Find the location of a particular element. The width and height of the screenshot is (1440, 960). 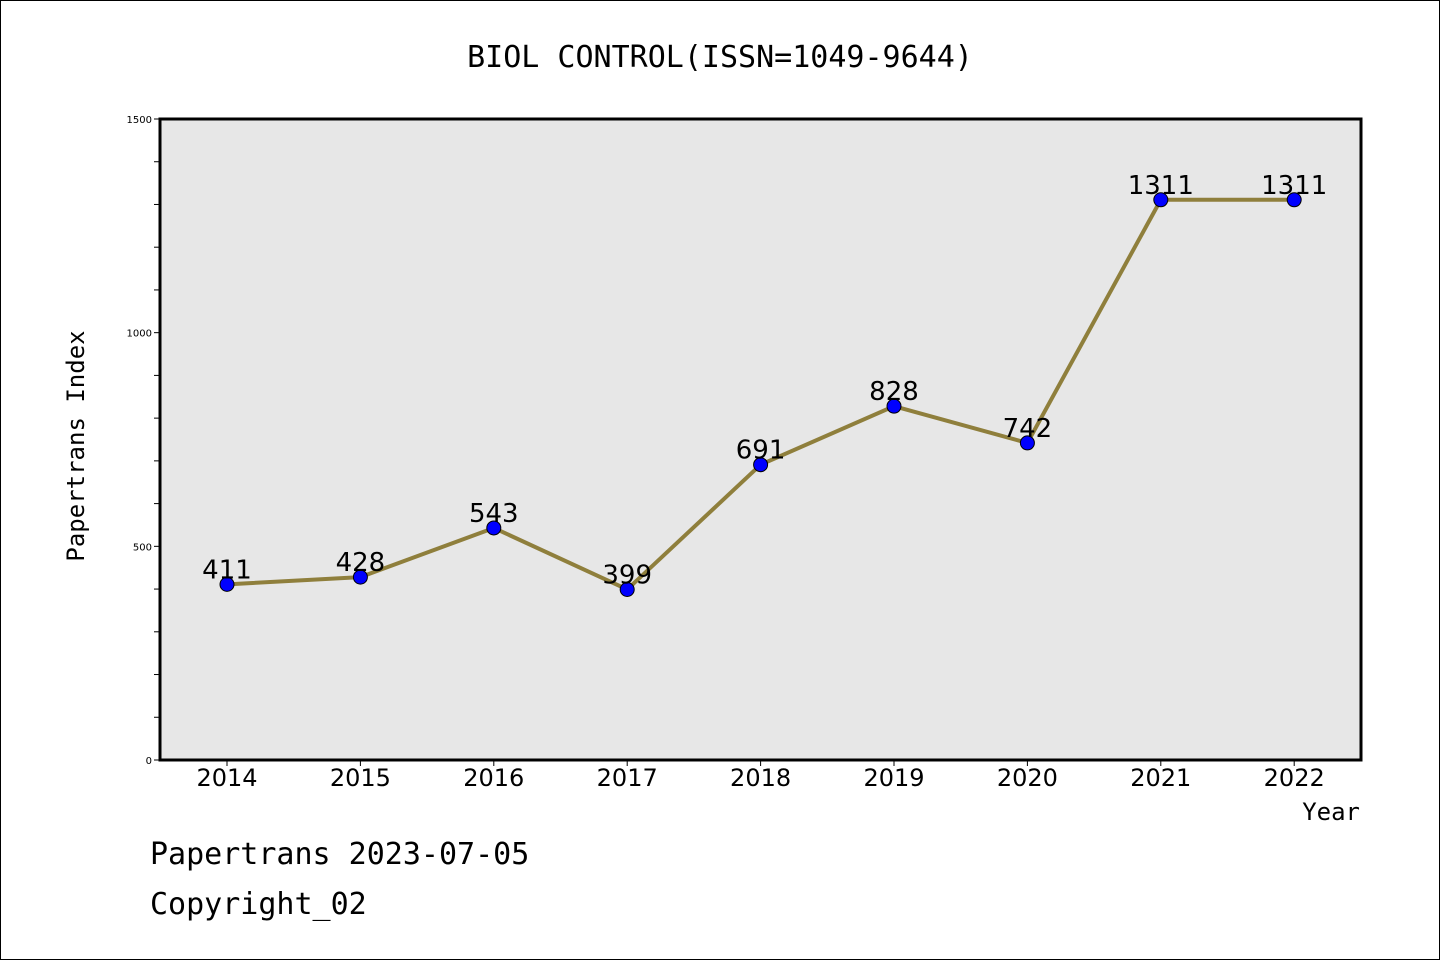

x-tick-label: 2014 is located at coordinates (226, 778).